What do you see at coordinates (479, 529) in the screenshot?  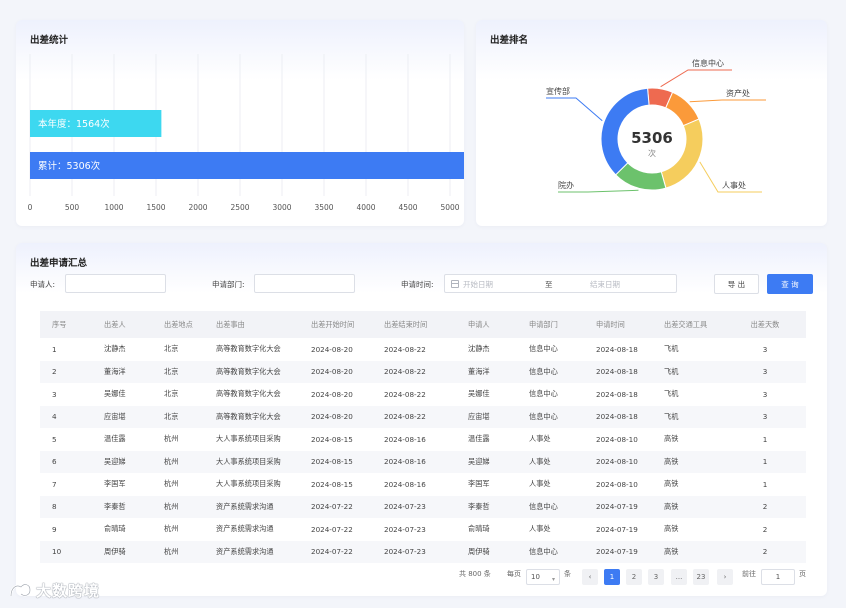 I see `table-cell: 俞晴琦` at bounding box center [479, 529].